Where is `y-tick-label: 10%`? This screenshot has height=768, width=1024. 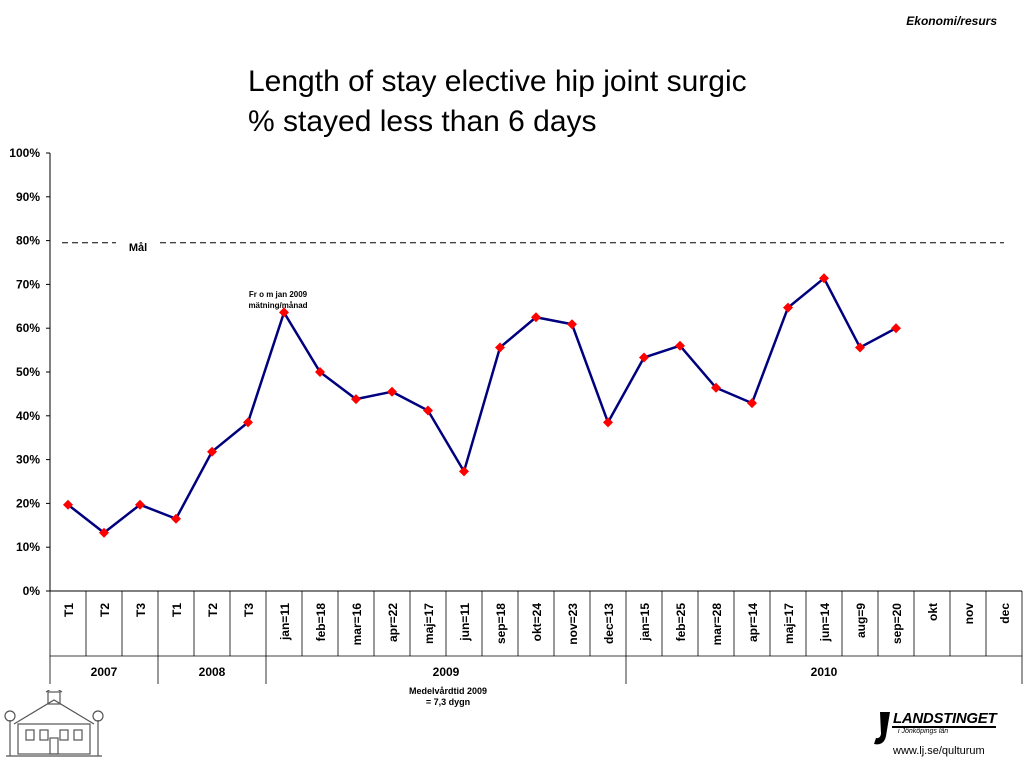 y-tick-label: 10% is located at coordinates (28, 547).